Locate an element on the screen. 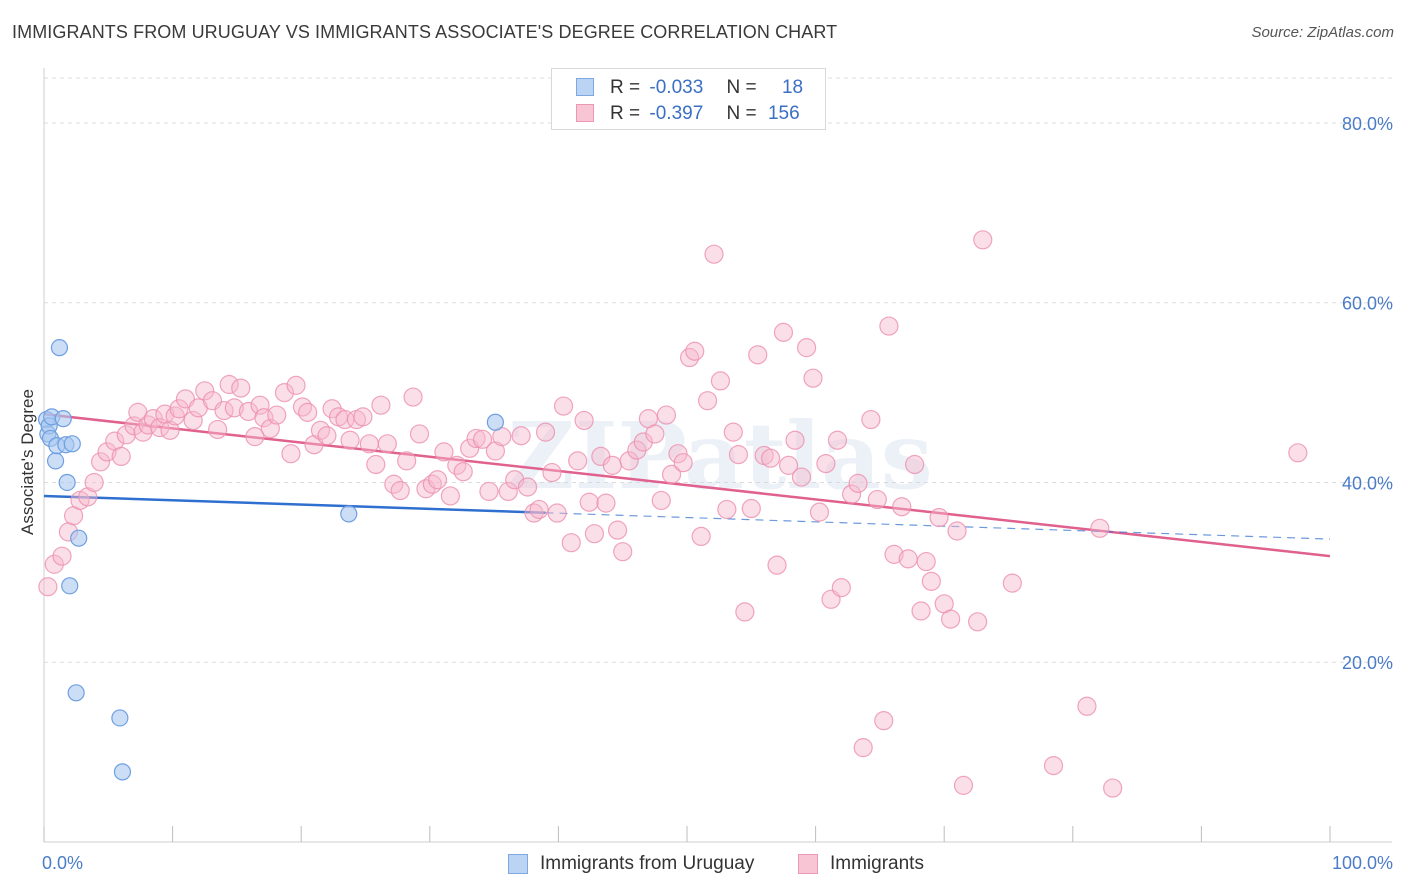  immigrants-trend-line is located at coordinates (687, 485).